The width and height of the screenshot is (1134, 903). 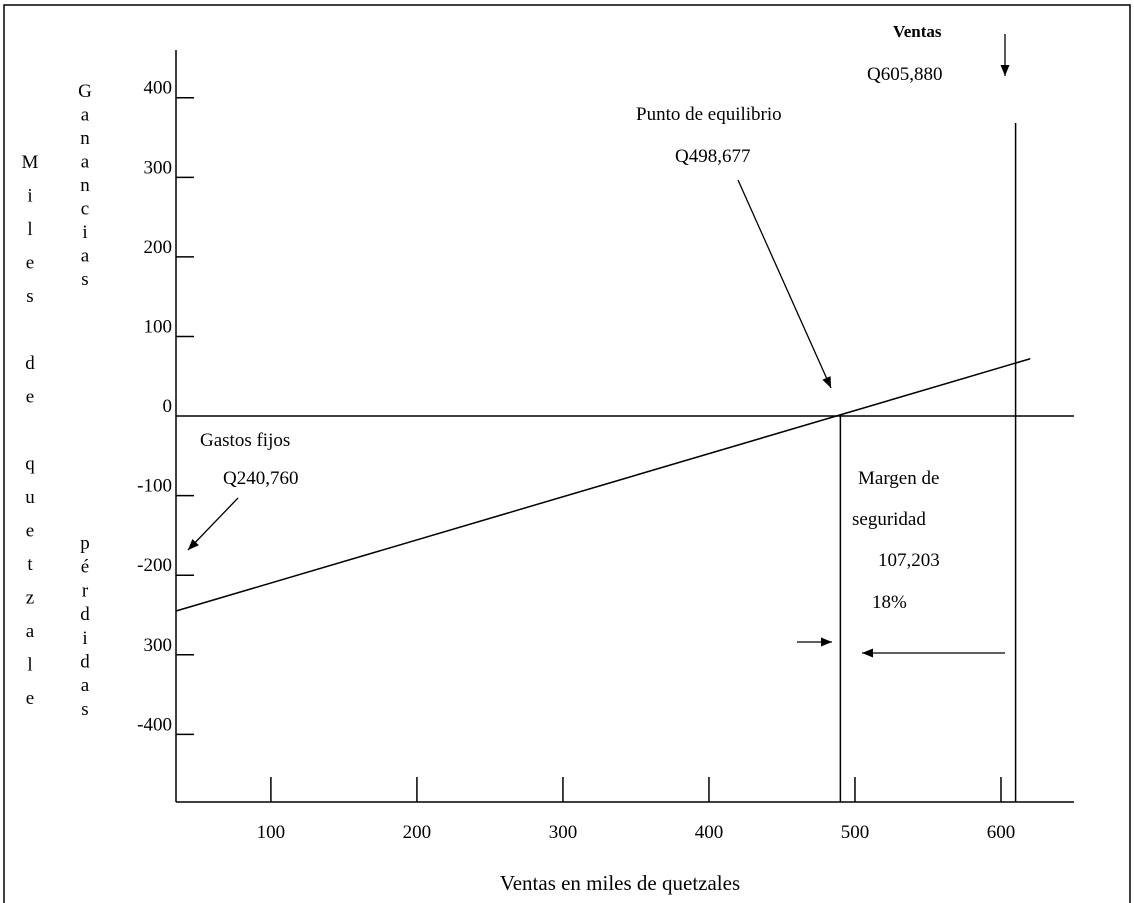 What do you see at coordinates (154, 565) in the screenshot?
I see `y-tick-label: -200` at bounding box center [154, 565].